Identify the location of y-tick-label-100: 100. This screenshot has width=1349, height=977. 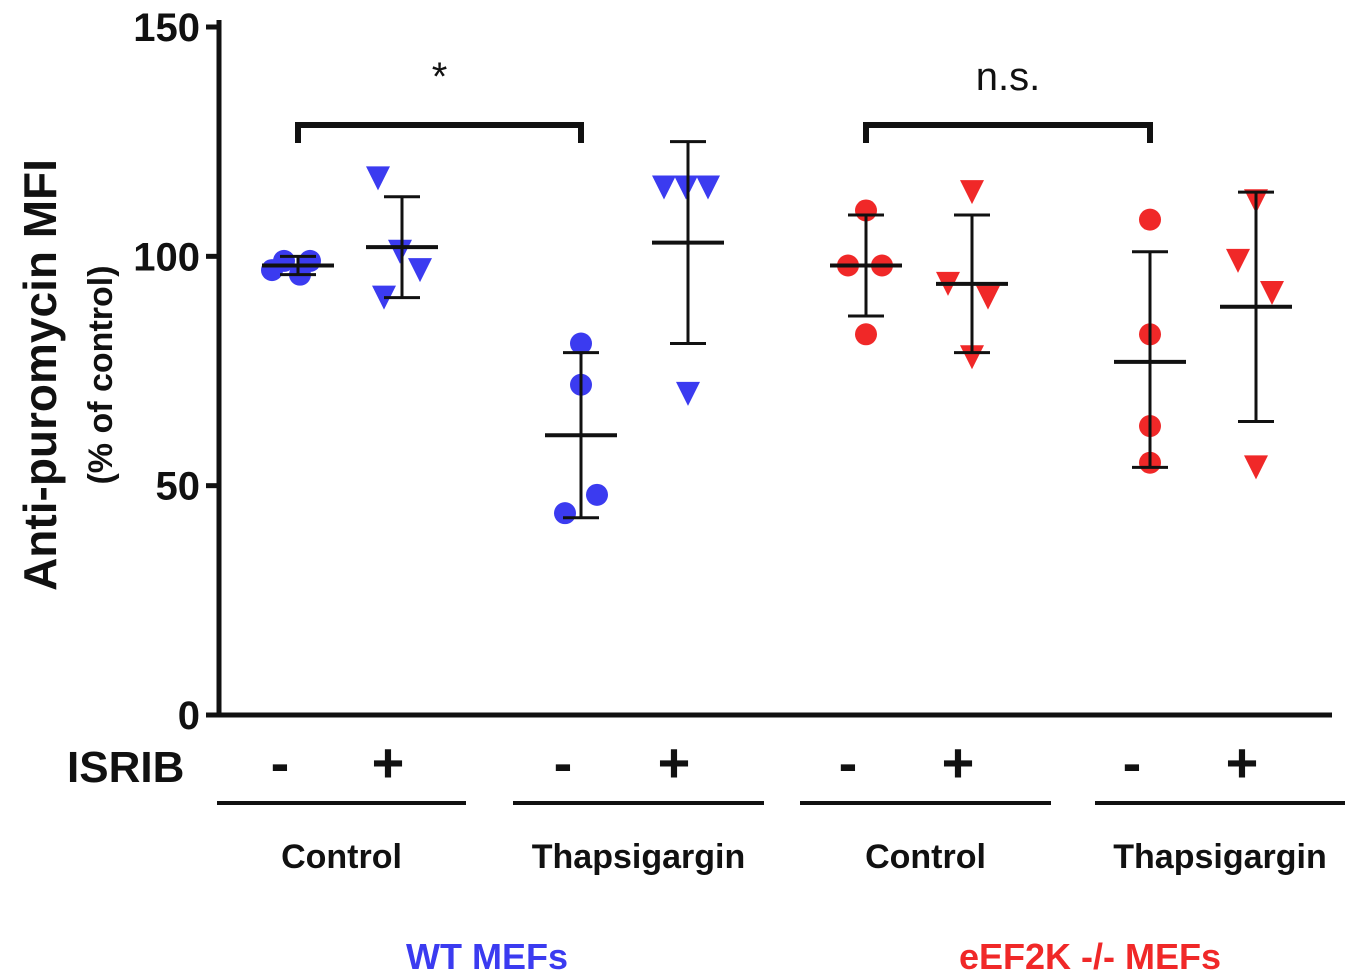
(166, 257).